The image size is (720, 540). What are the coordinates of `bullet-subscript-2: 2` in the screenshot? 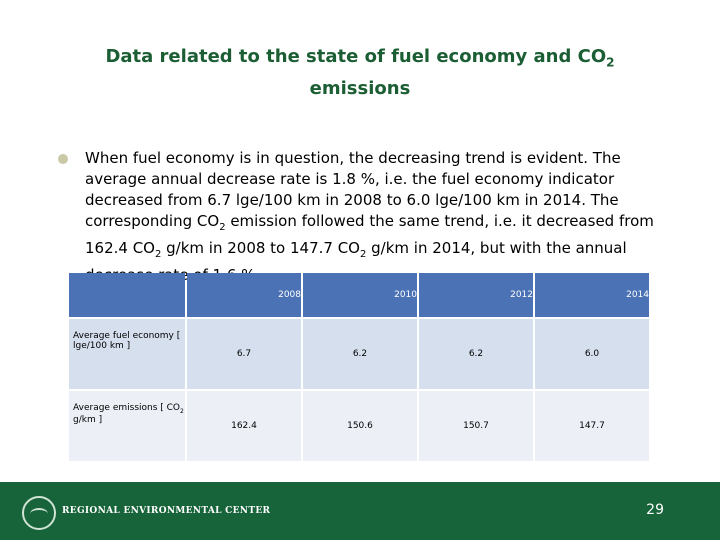 It's located at (158, 254).